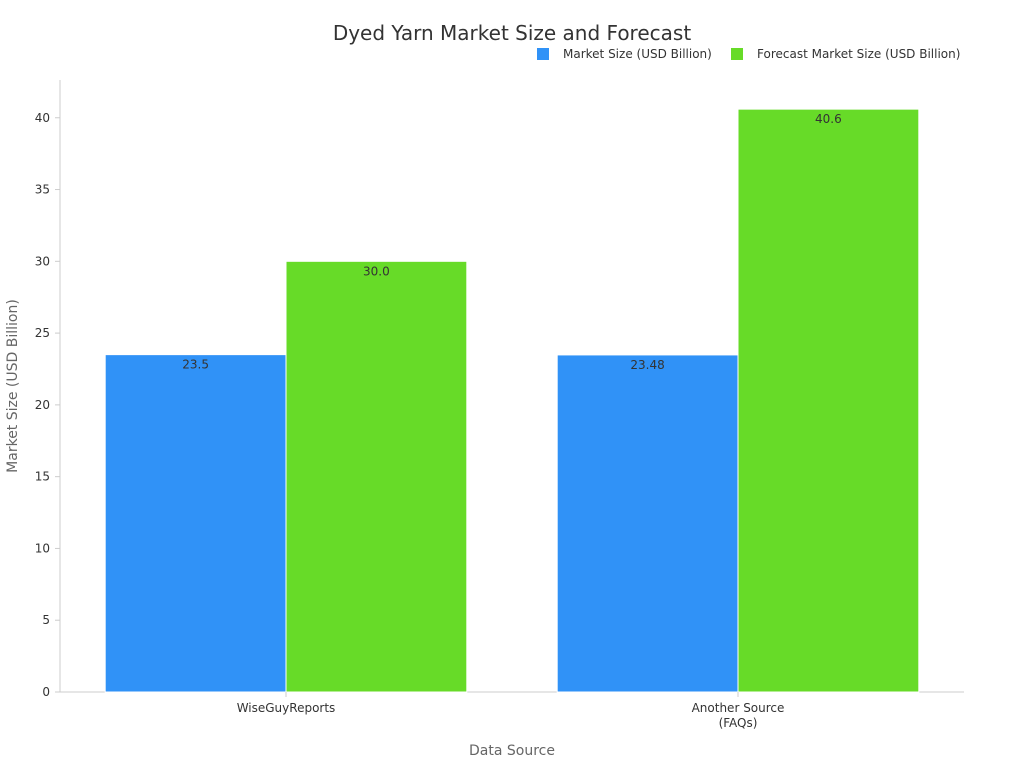 The width and height of the screenshot is (1024, 768). Describe the element at coordinates (42, 261) in the screenshot. I see `y-tick-label: 30` at that location.